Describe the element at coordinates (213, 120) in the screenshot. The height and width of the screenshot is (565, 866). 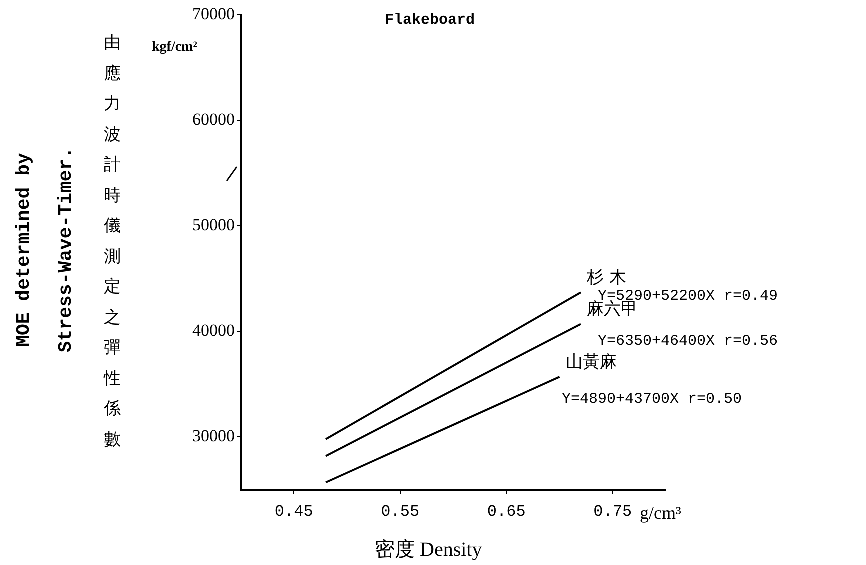
I see `y-tick-label: 60000` at that location.